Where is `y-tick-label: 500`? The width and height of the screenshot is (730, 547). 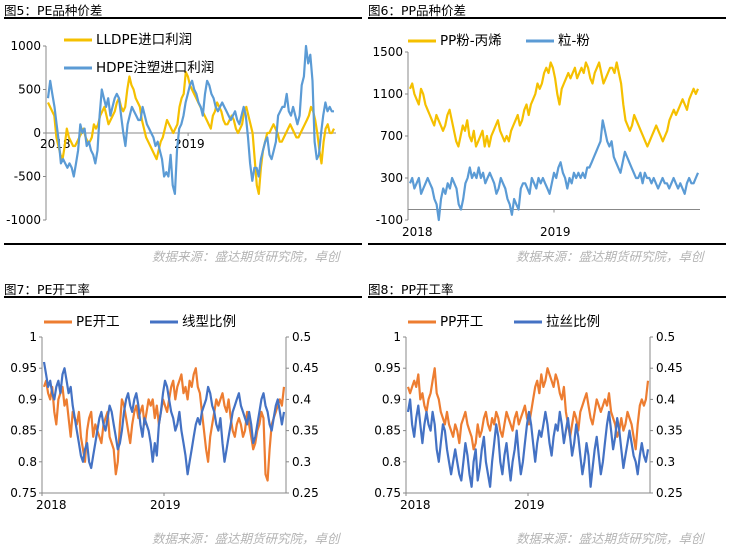
y-tick-label: 500 is located at coordinates (29, 90).